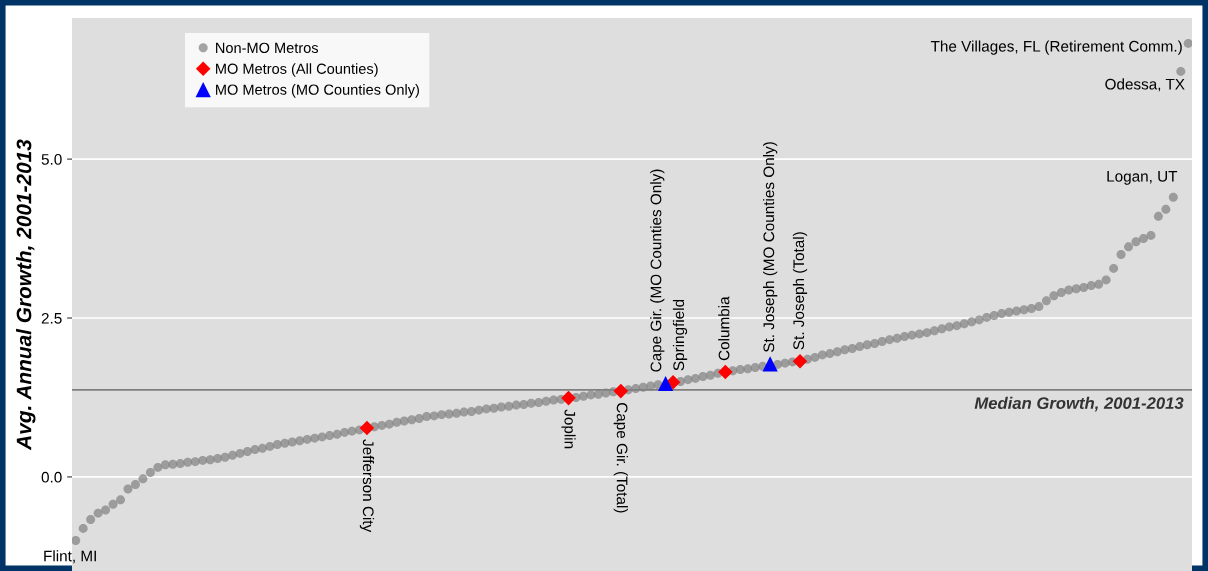 The image size is (1208, 571). I want to click on annotation: Jefferson City, so click(367, 486).